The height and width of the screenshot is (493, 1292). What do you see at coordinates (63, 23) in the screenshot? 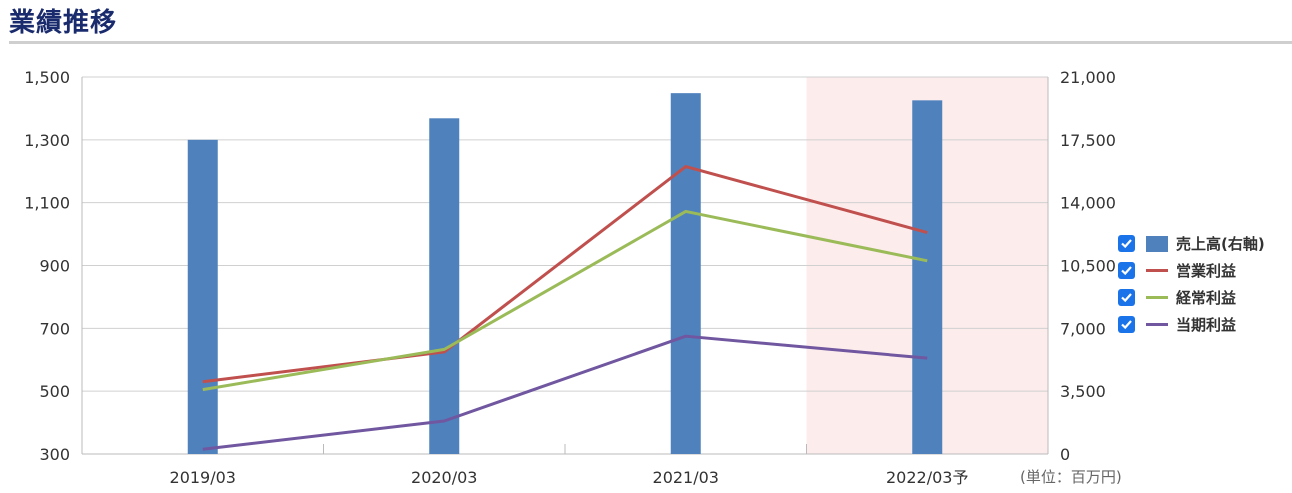
I see `section-title: 業績推移` at bounding box center [63, 23].